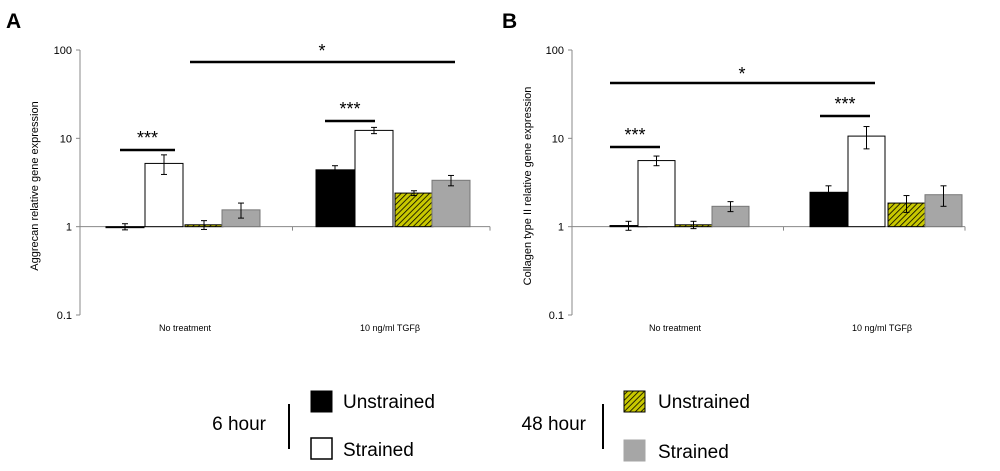 The height and width of the screenshot is (471, 1000). I want to click on y-axis-label: Aggrecan relative gene expression, so click(35, 185).